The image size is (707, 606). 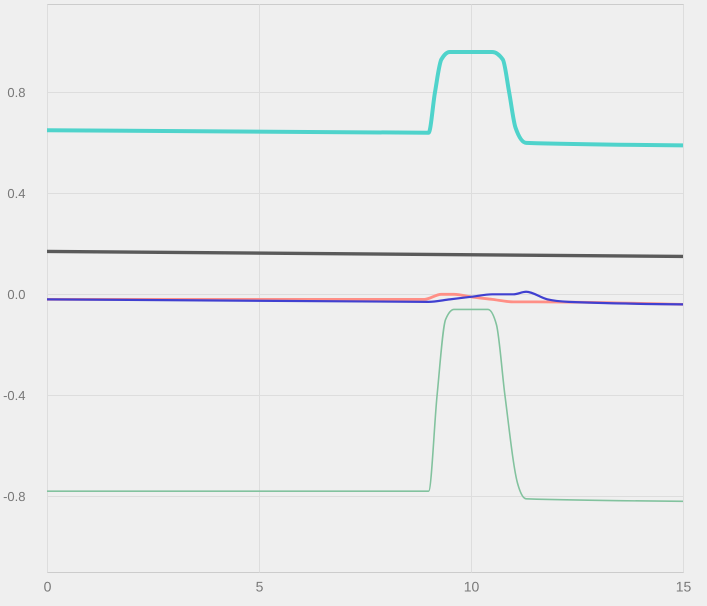 What do you see at coordinates (16, 193) in the screenshot?
I see `y-tick-label: 0.4` at bounding box center [16, 193].